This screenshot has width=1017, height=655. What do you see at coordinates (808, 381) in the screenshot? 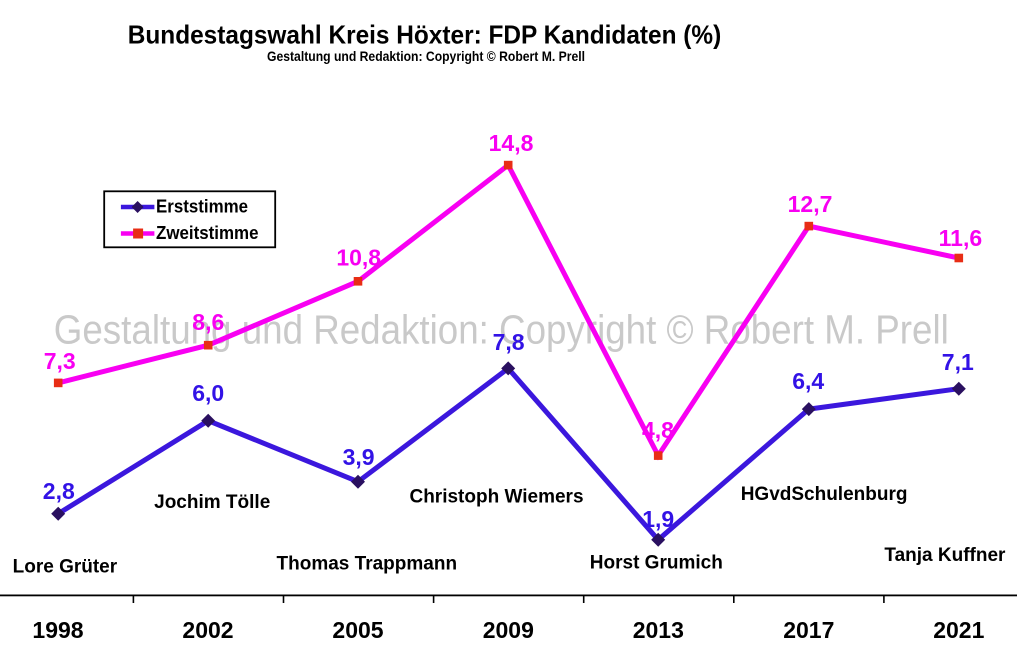
I see `svg-text: 6,4` at bounding box center [808, 381].